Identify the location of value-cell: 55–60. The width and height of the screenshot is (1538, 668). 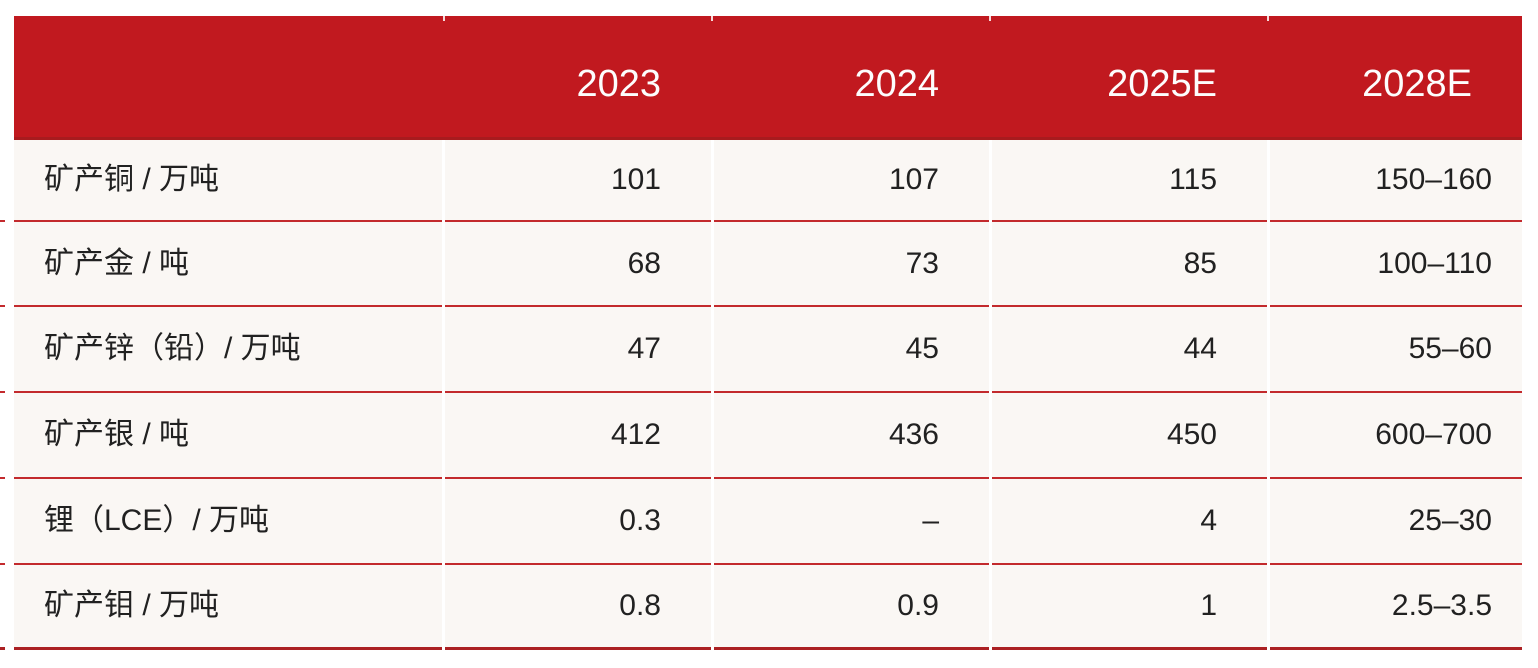
(1396, 350).